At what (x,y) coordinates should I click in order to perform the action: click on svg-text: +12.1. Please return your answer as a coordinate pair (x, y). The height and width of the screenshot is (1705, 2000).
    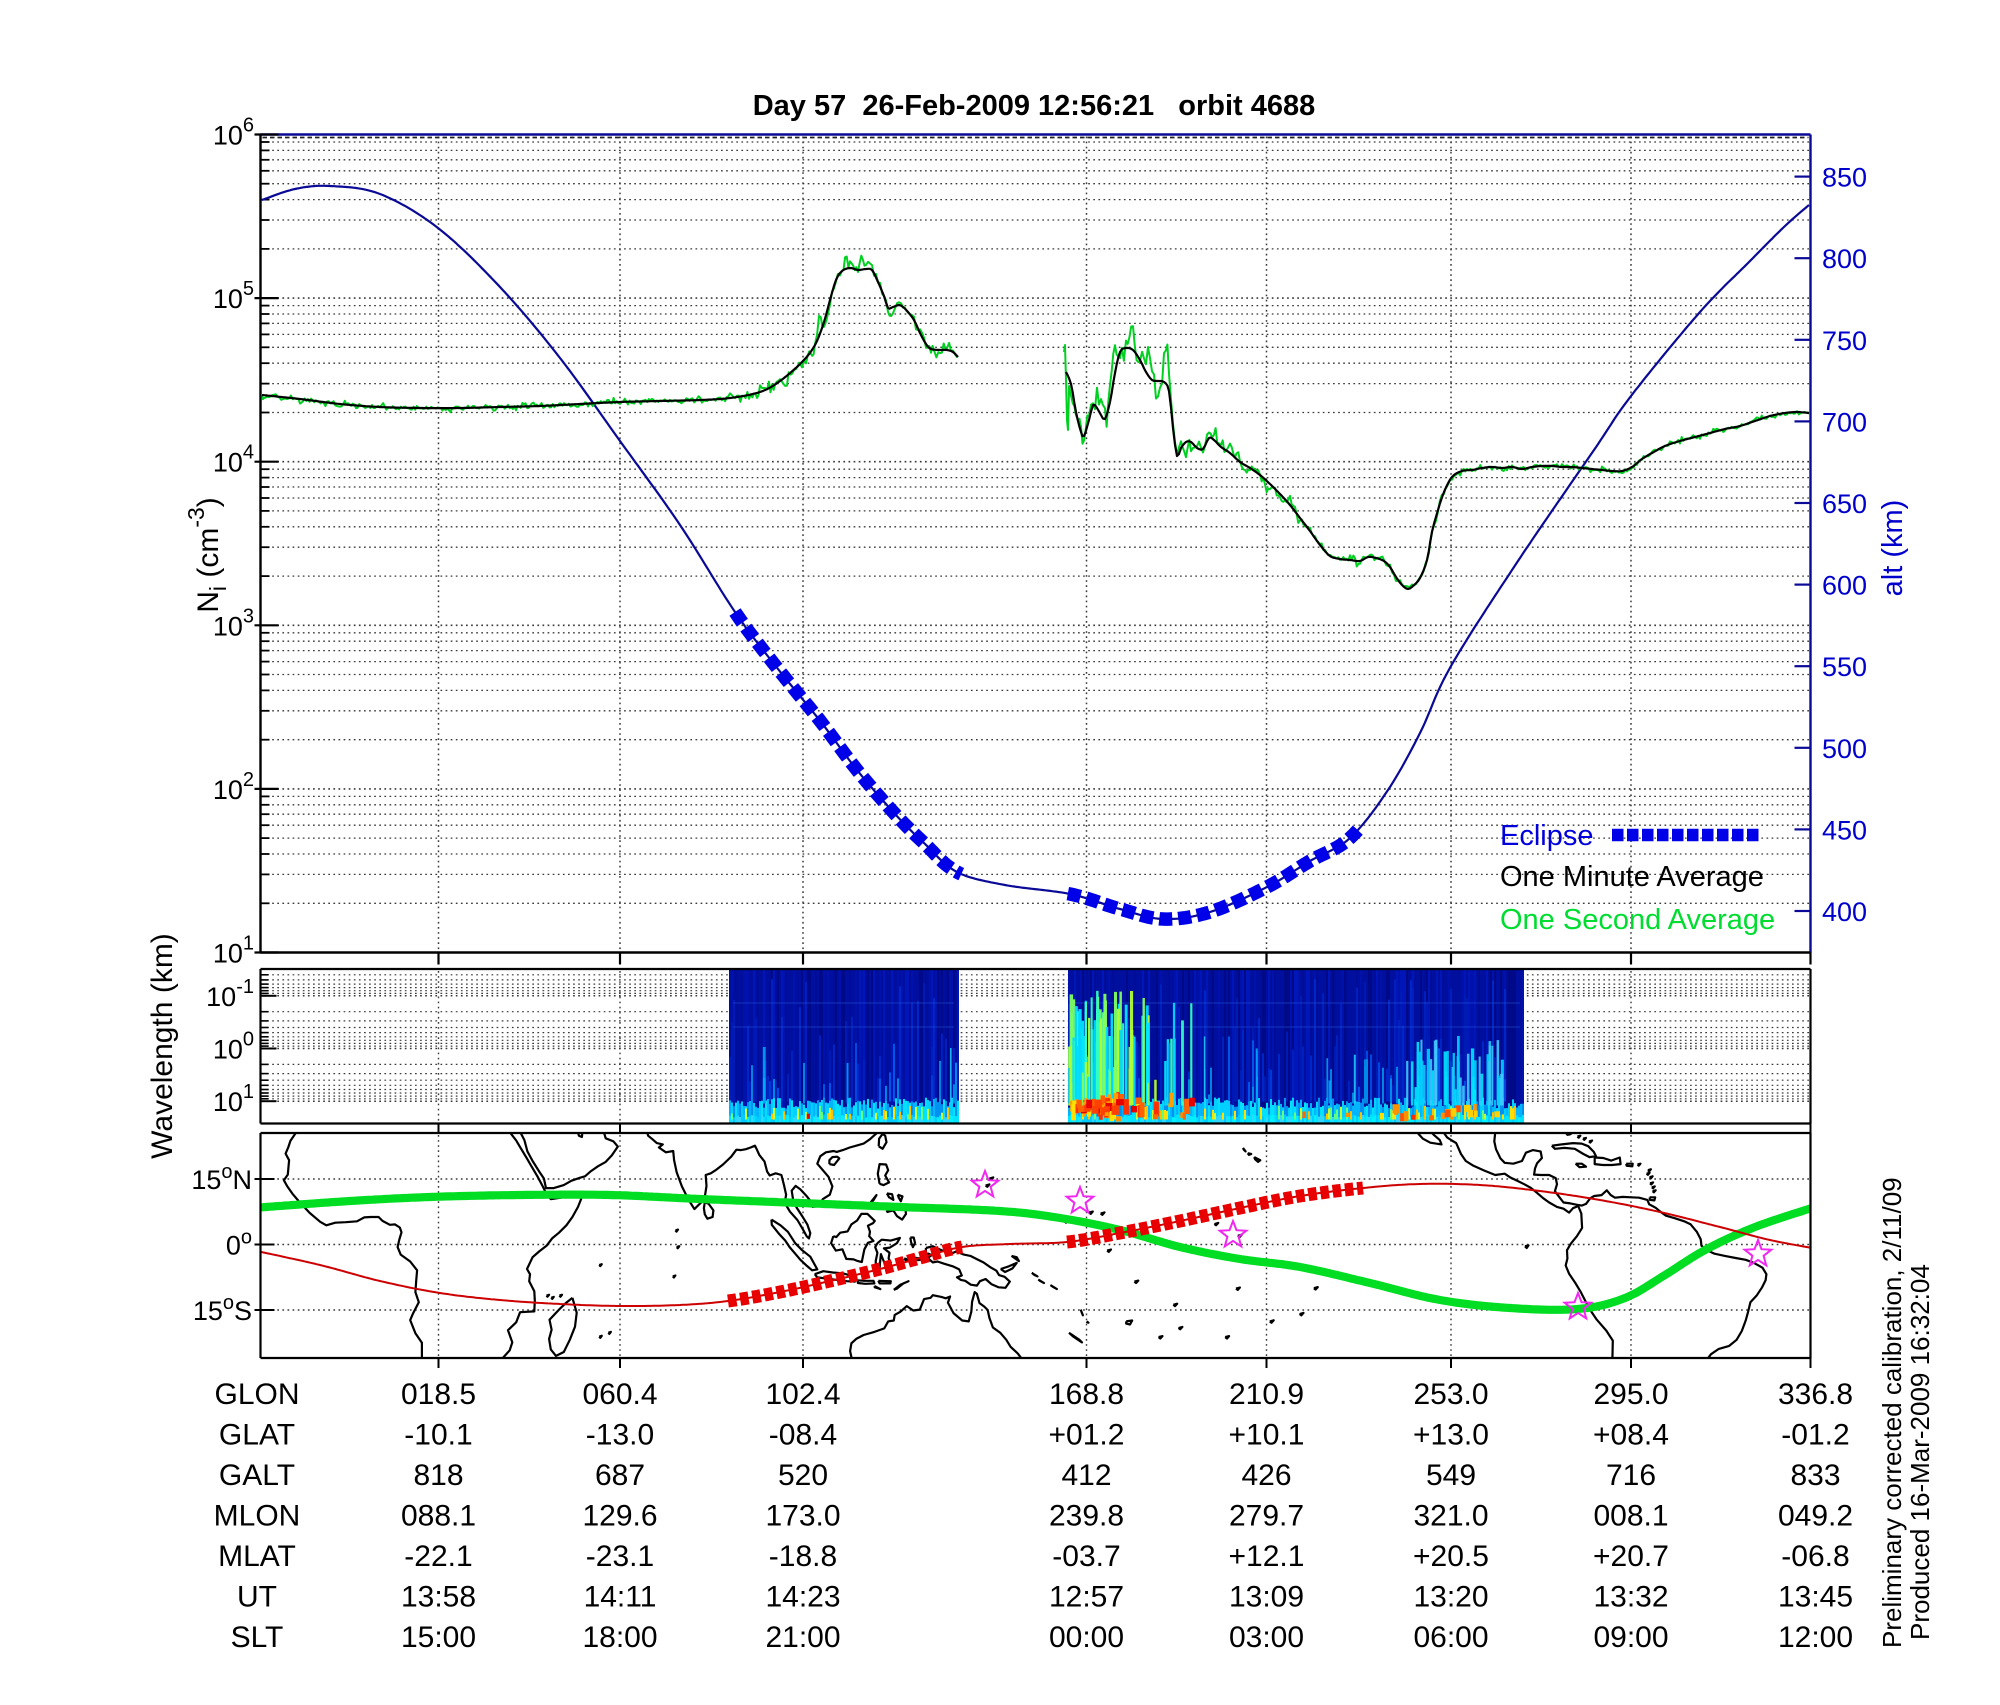
    Looking at the image, I should click on (1267, 1556).